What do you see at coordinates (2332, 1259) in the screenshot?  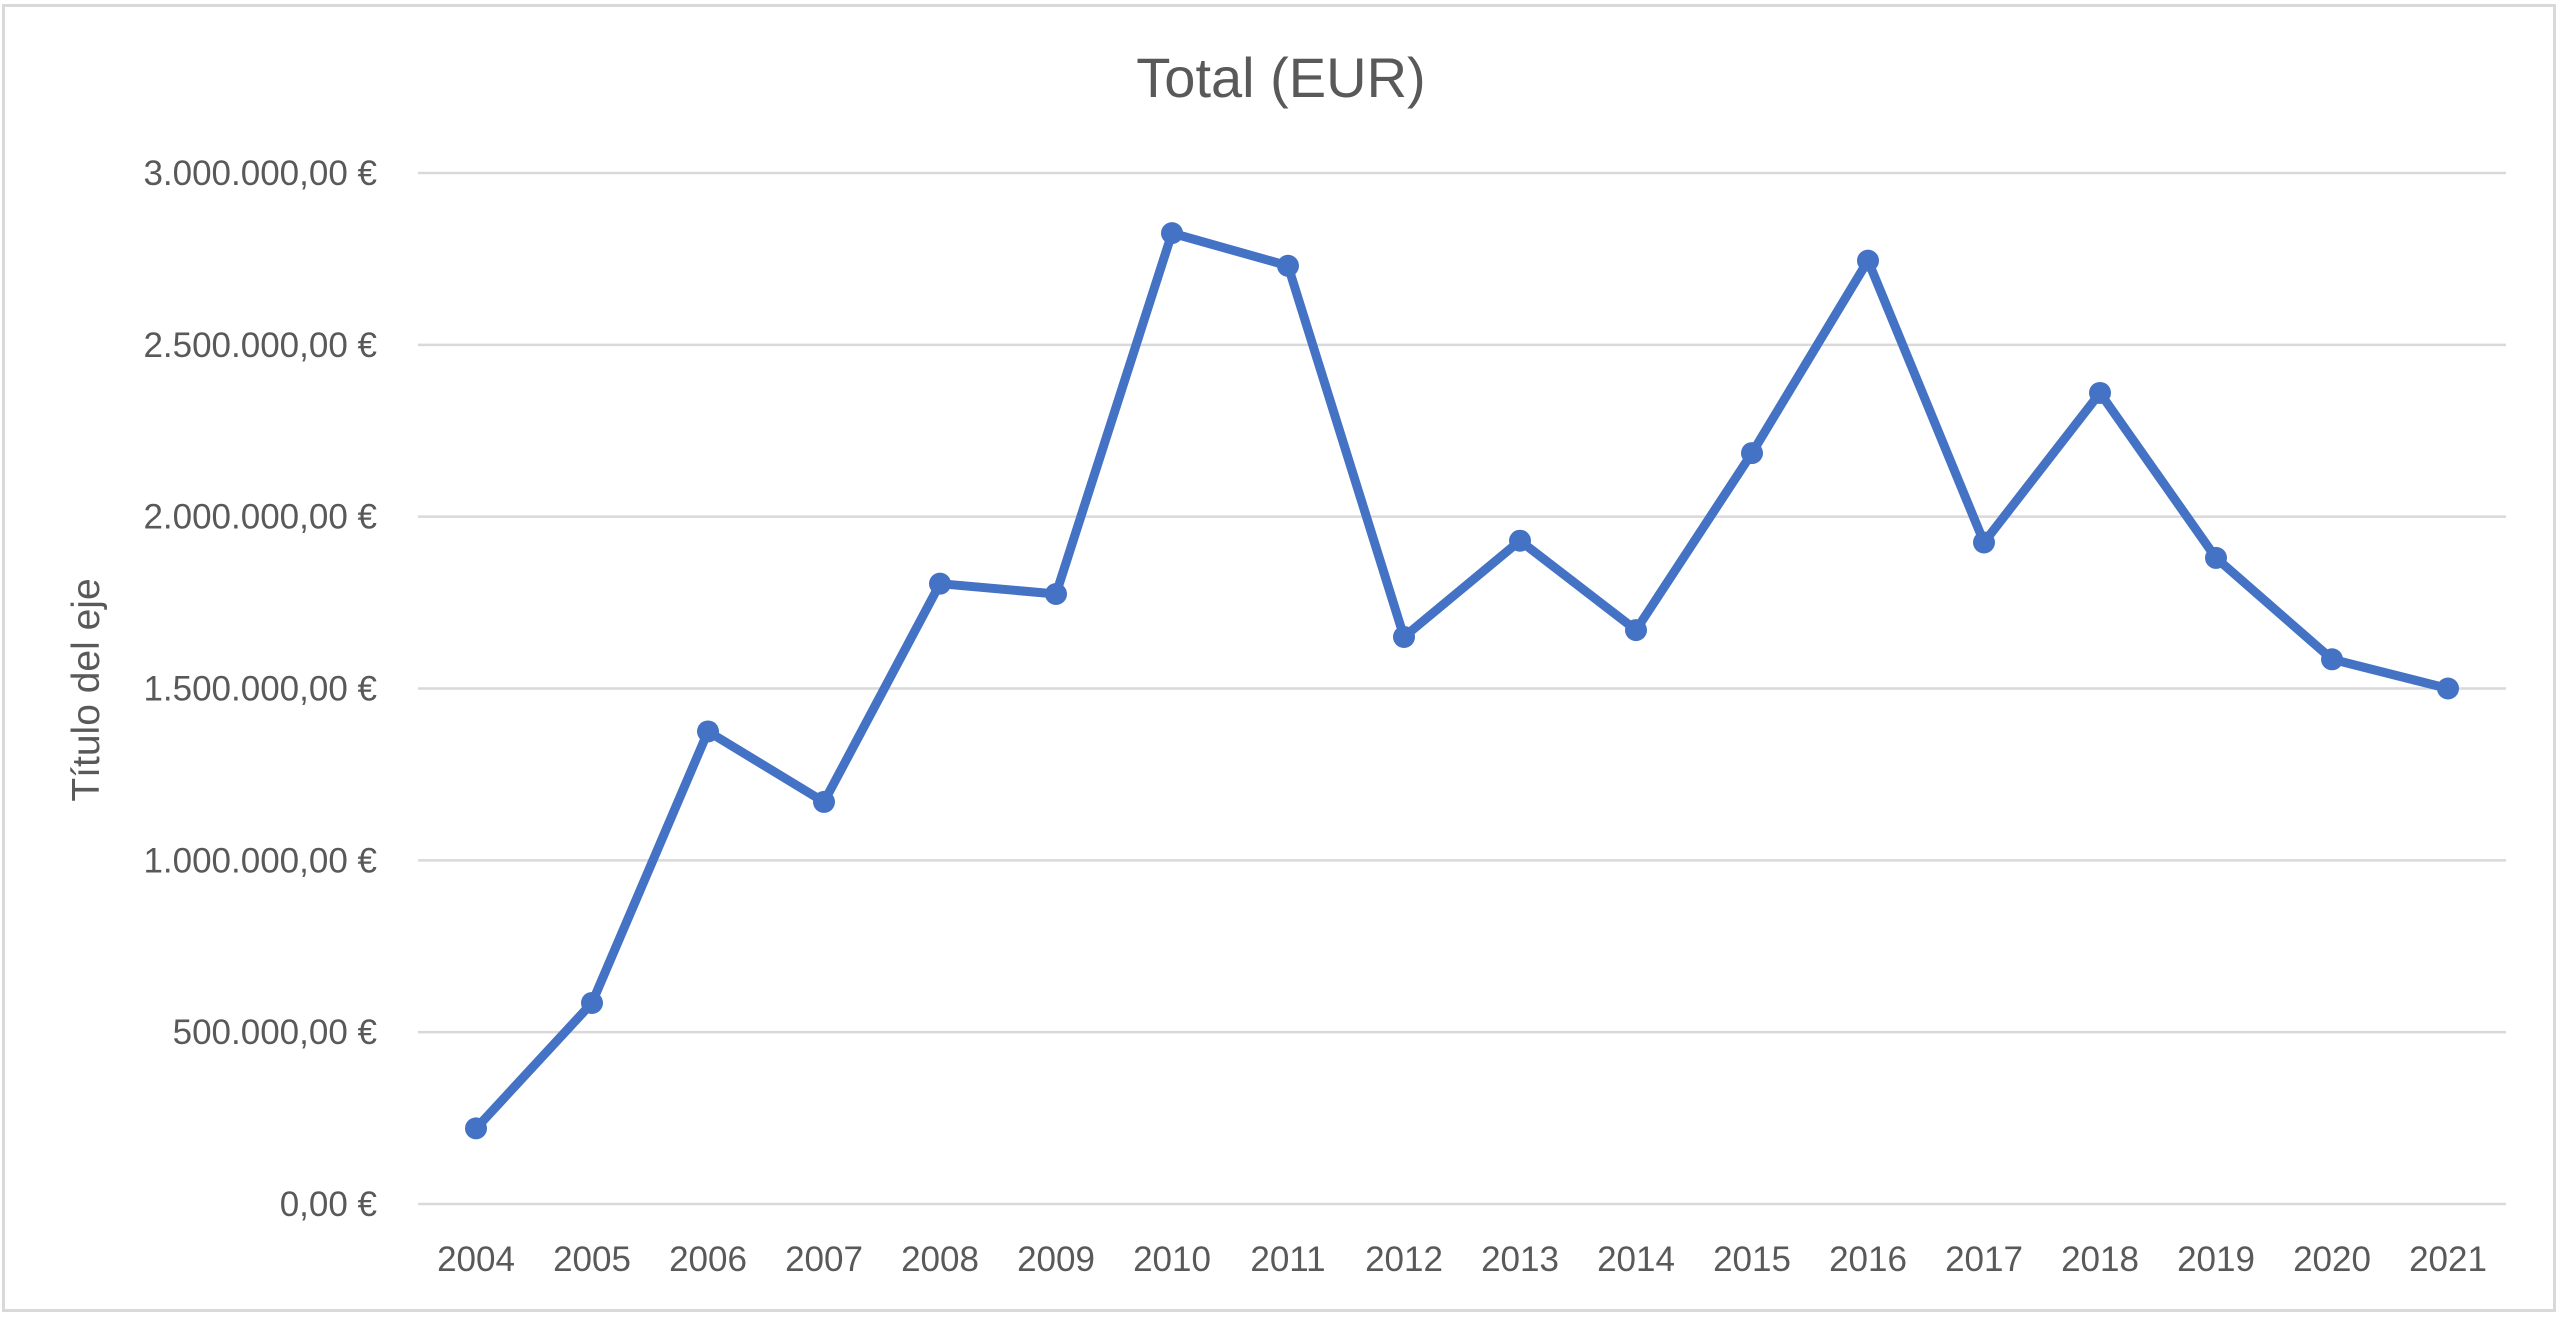 I see `x-tick-label: 2020` at bounding box center [2332, 1259].